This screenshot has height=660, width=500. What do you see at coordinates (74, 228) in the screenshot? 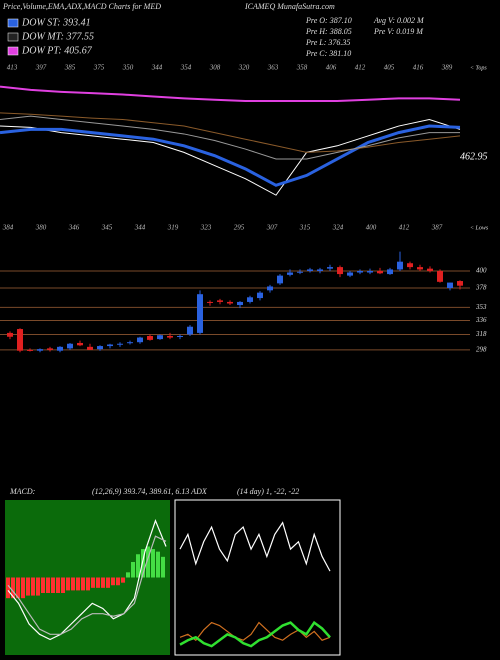
I see `low-label: 346` at bounding box center [74, 228].